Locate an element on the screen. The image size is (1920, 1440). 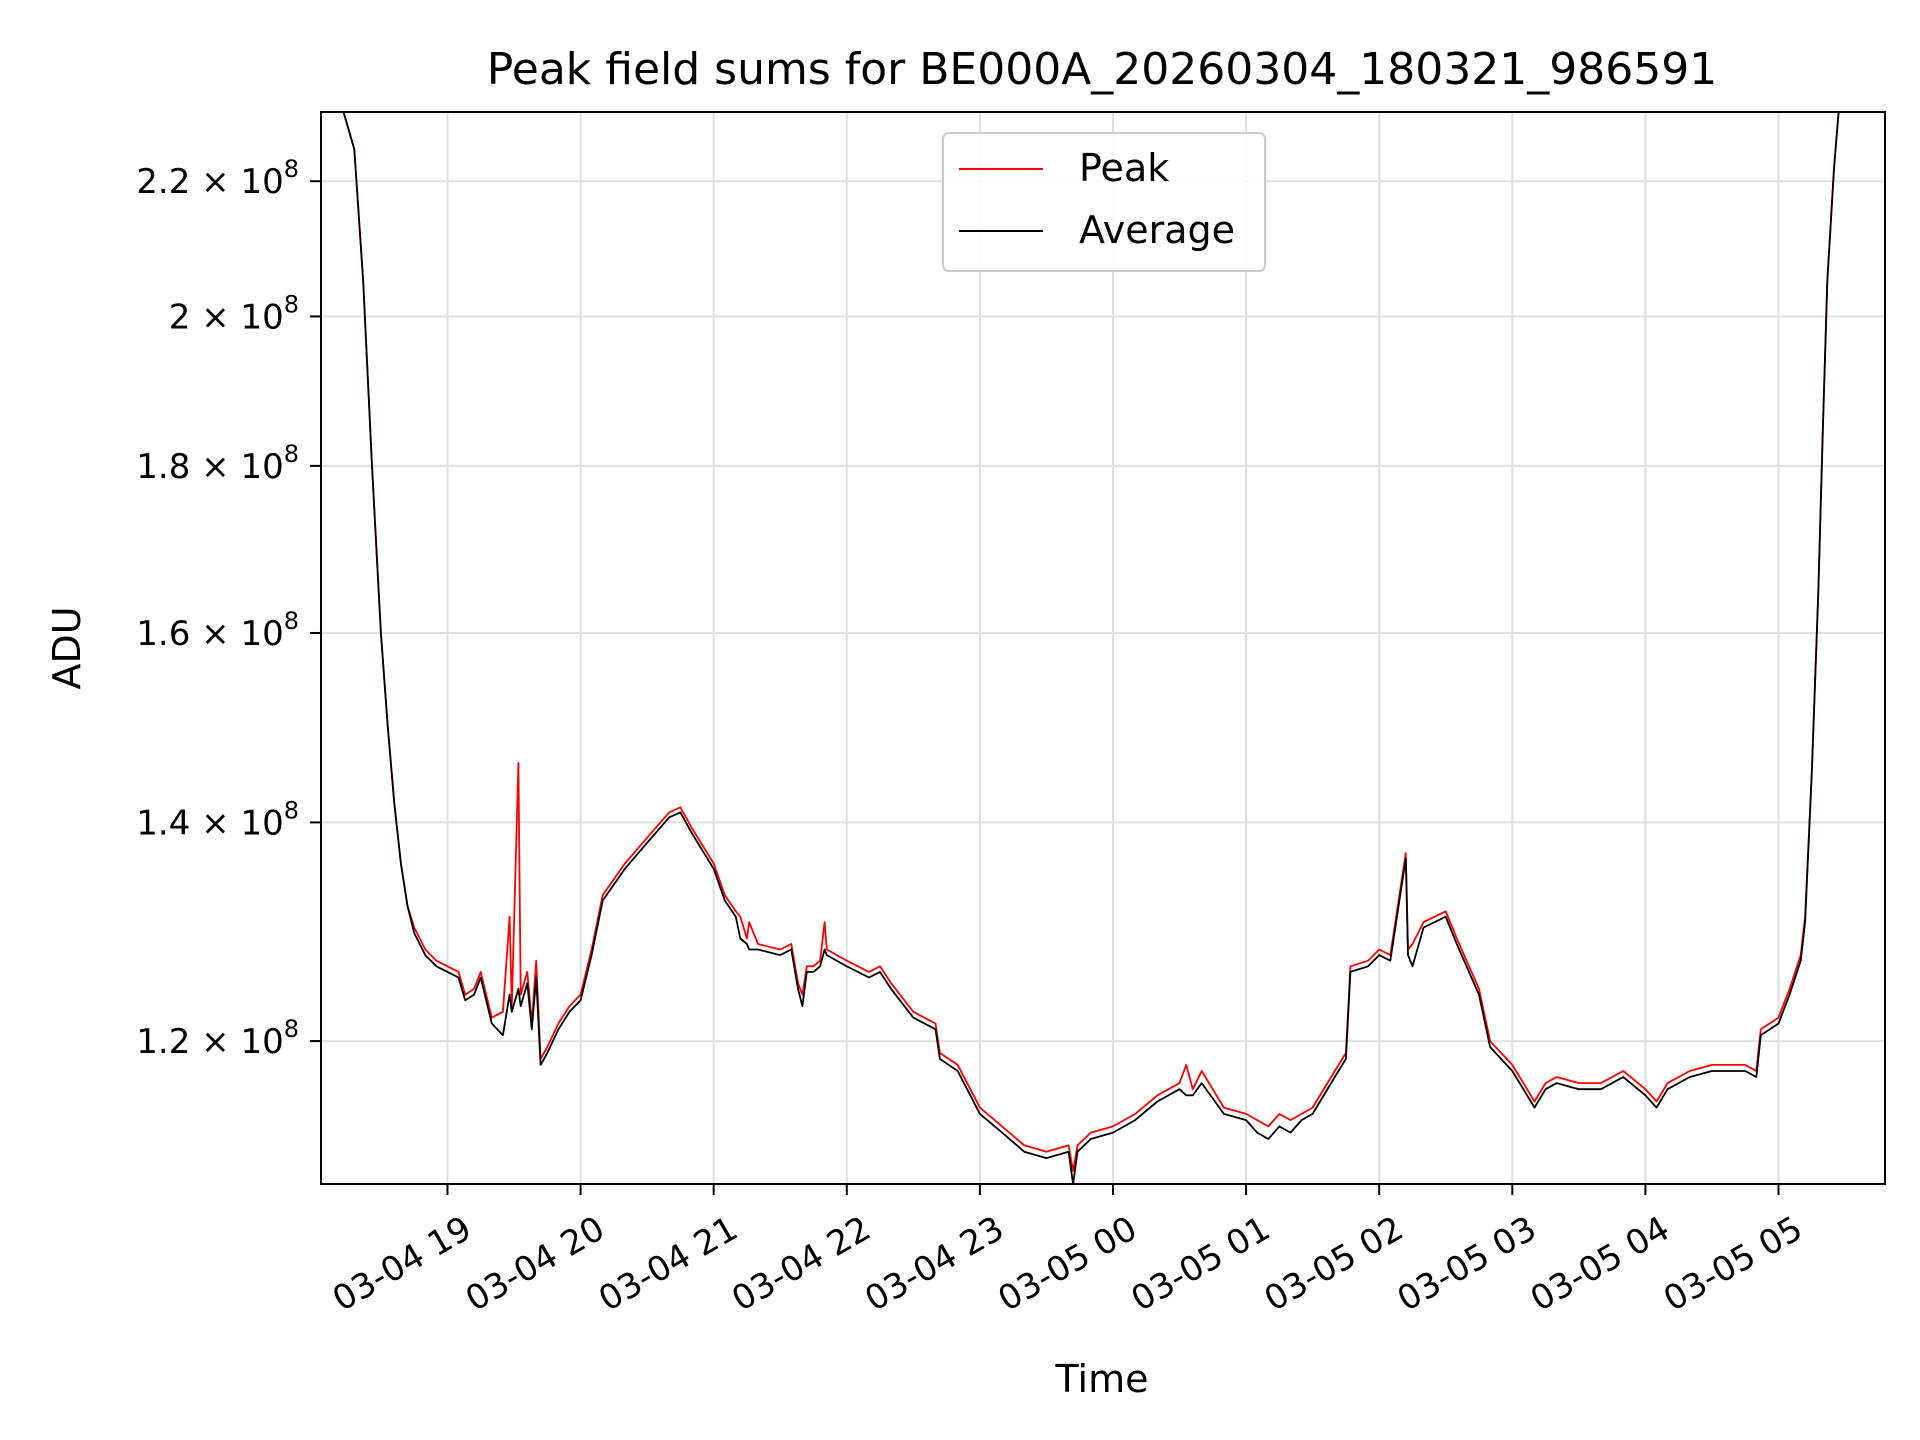
y-tick-label: 1.8 × 10⁸ is located at coordinates (217, 463).